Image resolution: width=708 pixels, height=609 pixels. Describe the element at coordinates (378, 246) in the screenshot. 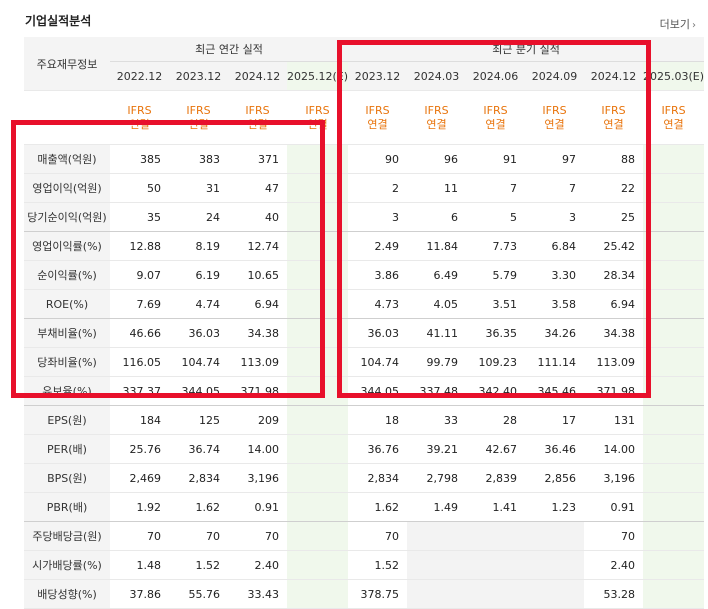

I see `quarterly-value-cell: 2.49` at that location.